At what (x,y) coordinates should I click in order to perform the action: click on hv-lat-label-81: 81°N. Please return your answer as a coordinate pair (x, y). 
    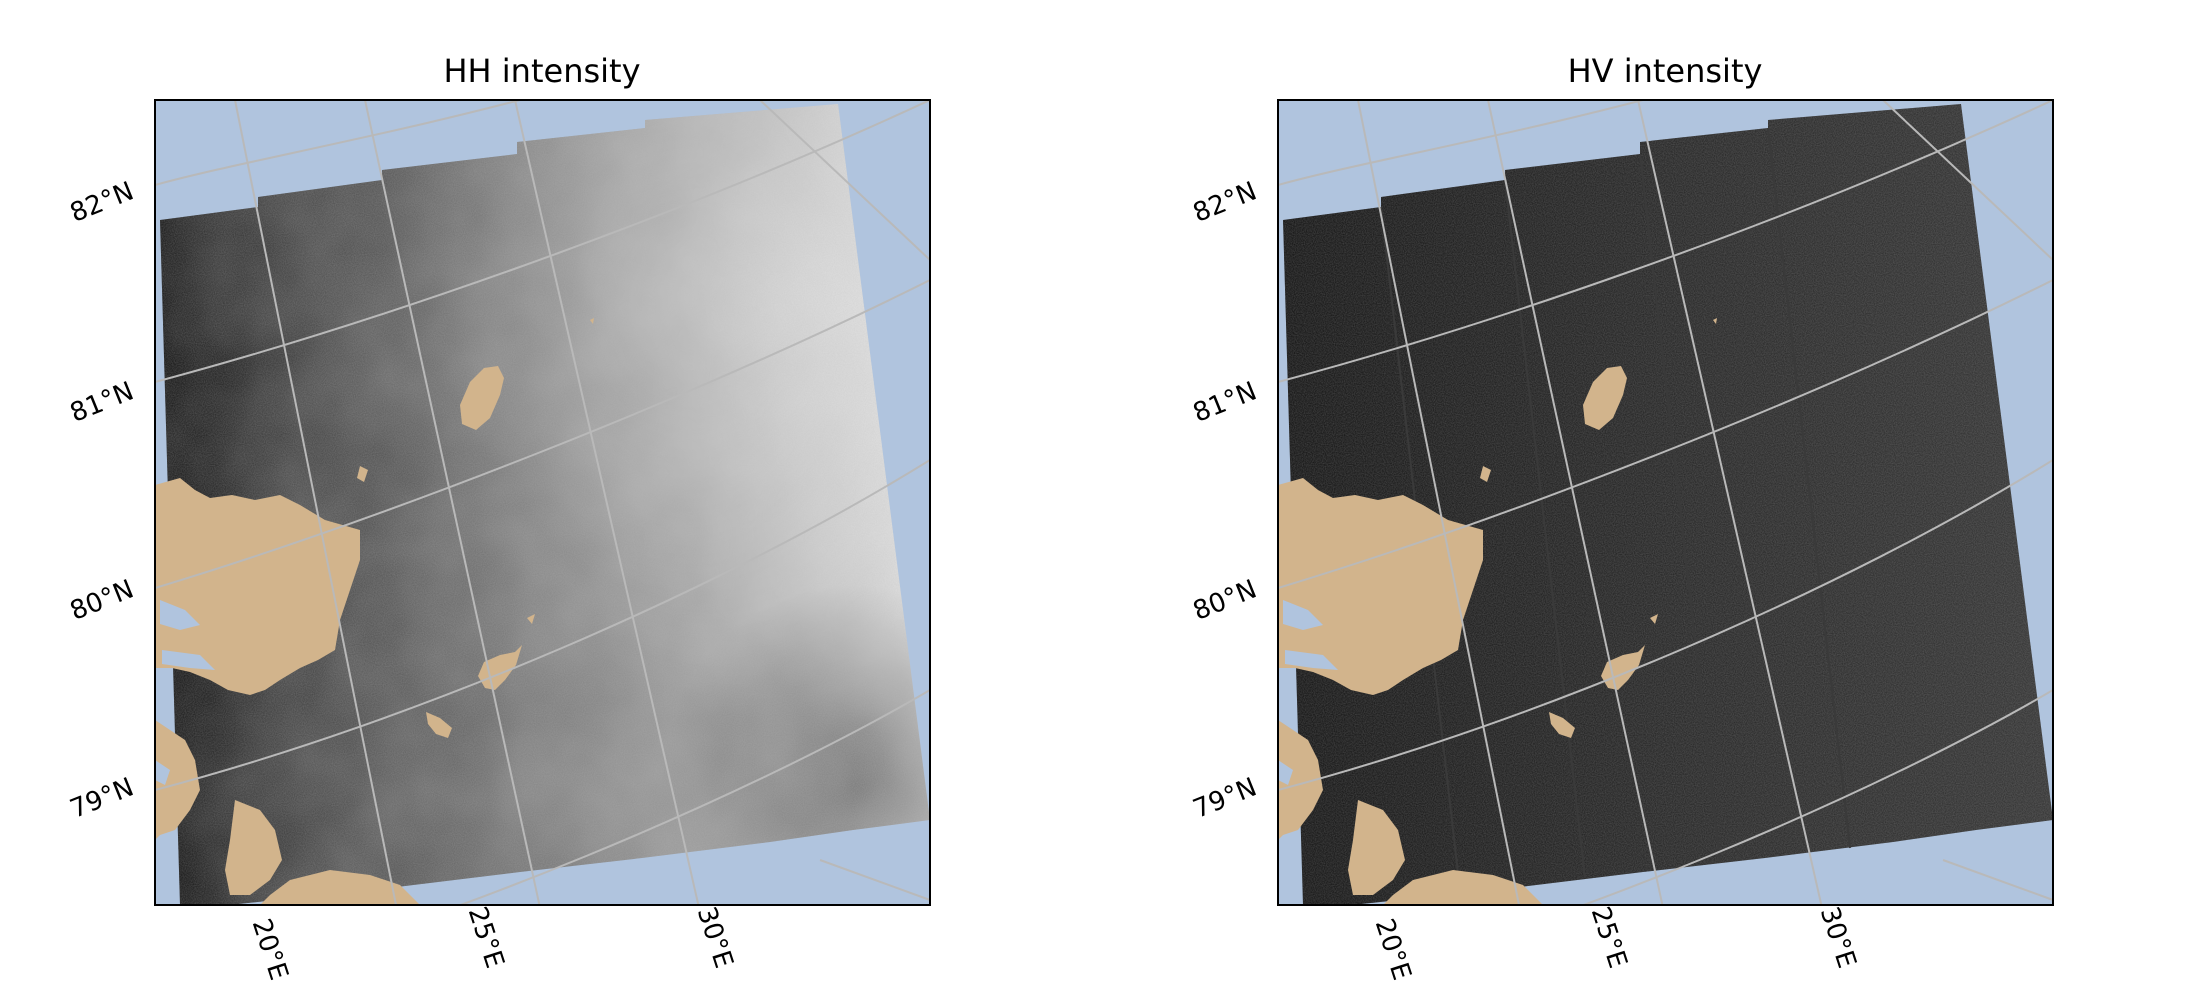
    Looking at the image, I should click on (1225, 402).